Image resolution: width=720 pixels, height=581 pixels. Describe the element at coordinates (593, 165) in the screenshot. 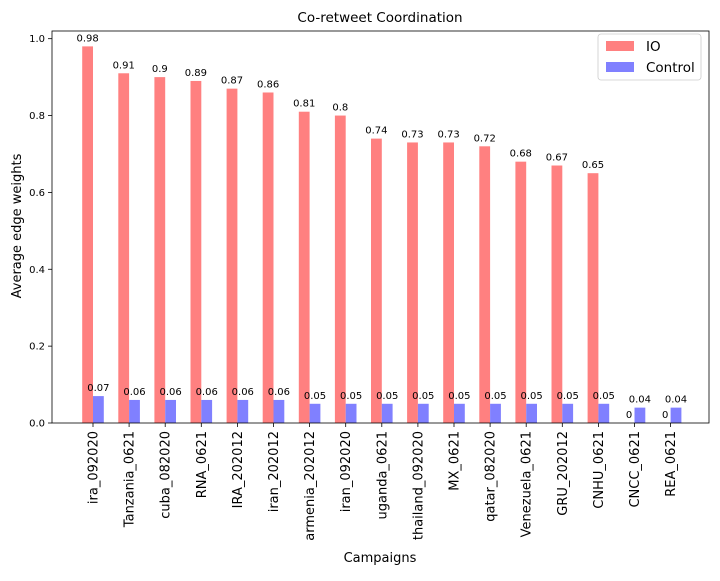

I see `data-label-io: 0.65` at that location.